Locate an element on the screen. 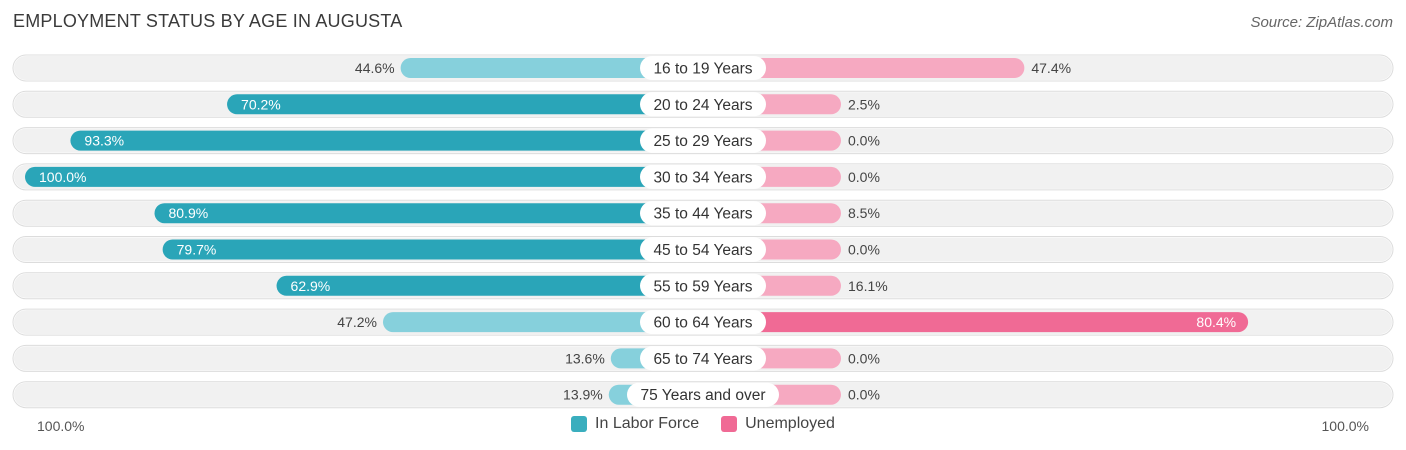 This screenshot has width=1406, height=450. labor-force-value-label: 70.2% is located at coordinates (261, 104).